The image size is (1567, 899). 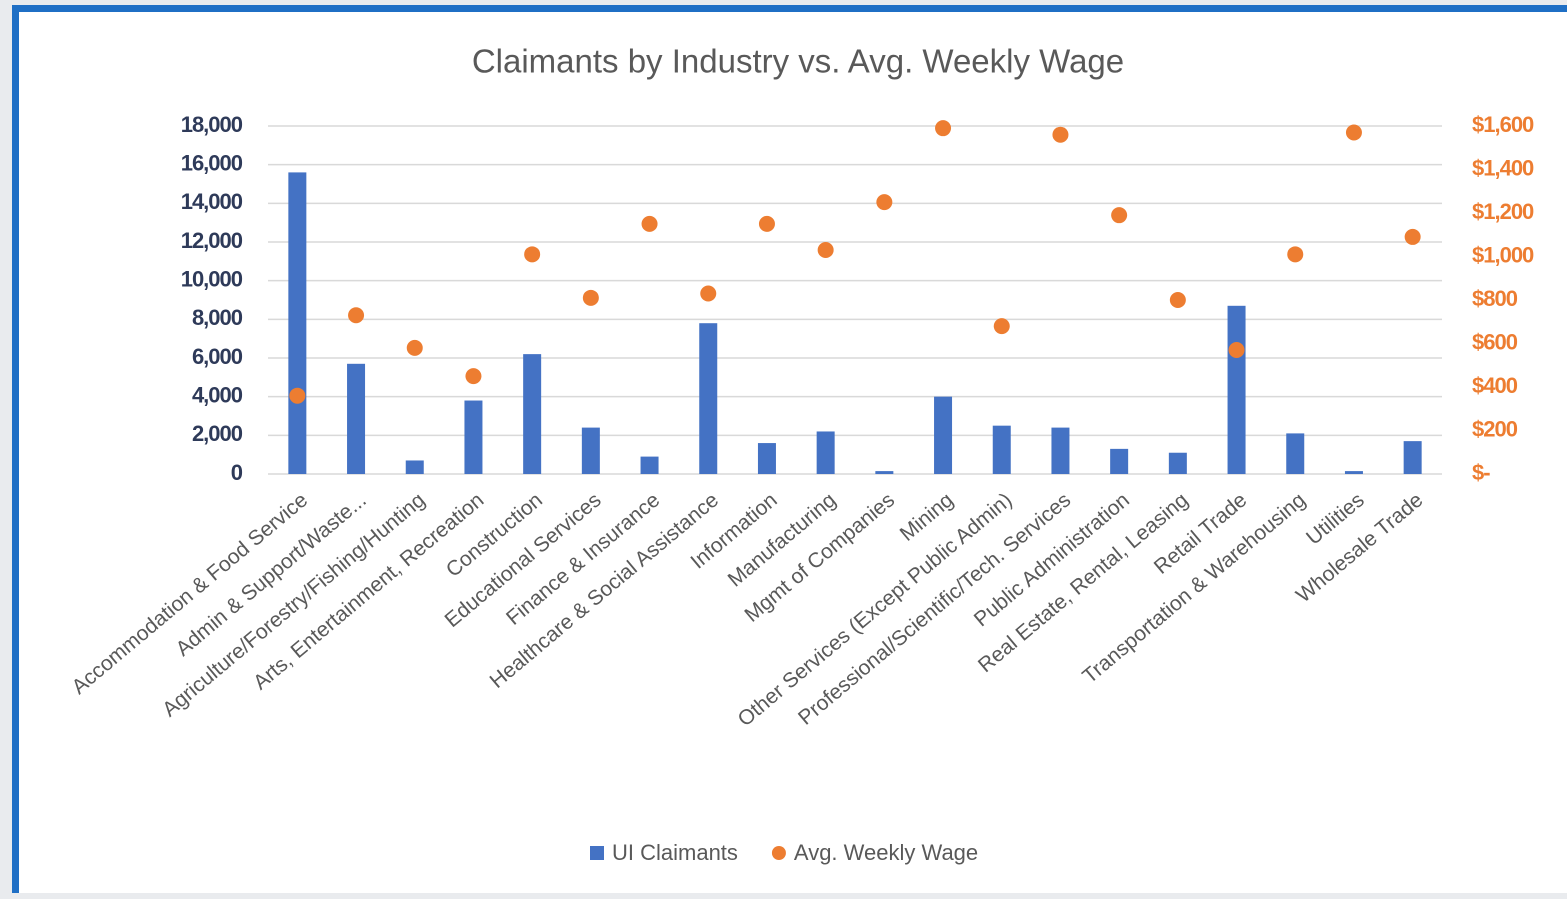 I want to click on y2-tick-label: $-, so click(x=1481, y=472).